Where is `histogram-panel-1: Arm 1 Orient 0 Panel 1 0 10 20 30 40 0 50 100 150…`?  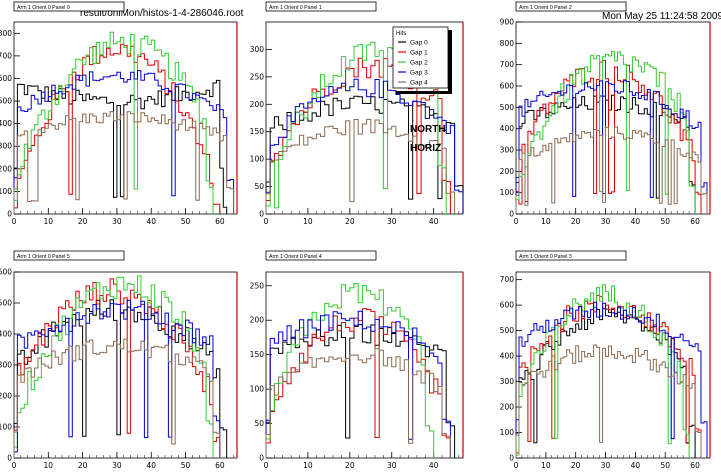
histogram-panel-1: Arm 1 Orient 0 Panel 1 0 10 20 30 40 0 50 100 150… is located at coordinates (357, 113).